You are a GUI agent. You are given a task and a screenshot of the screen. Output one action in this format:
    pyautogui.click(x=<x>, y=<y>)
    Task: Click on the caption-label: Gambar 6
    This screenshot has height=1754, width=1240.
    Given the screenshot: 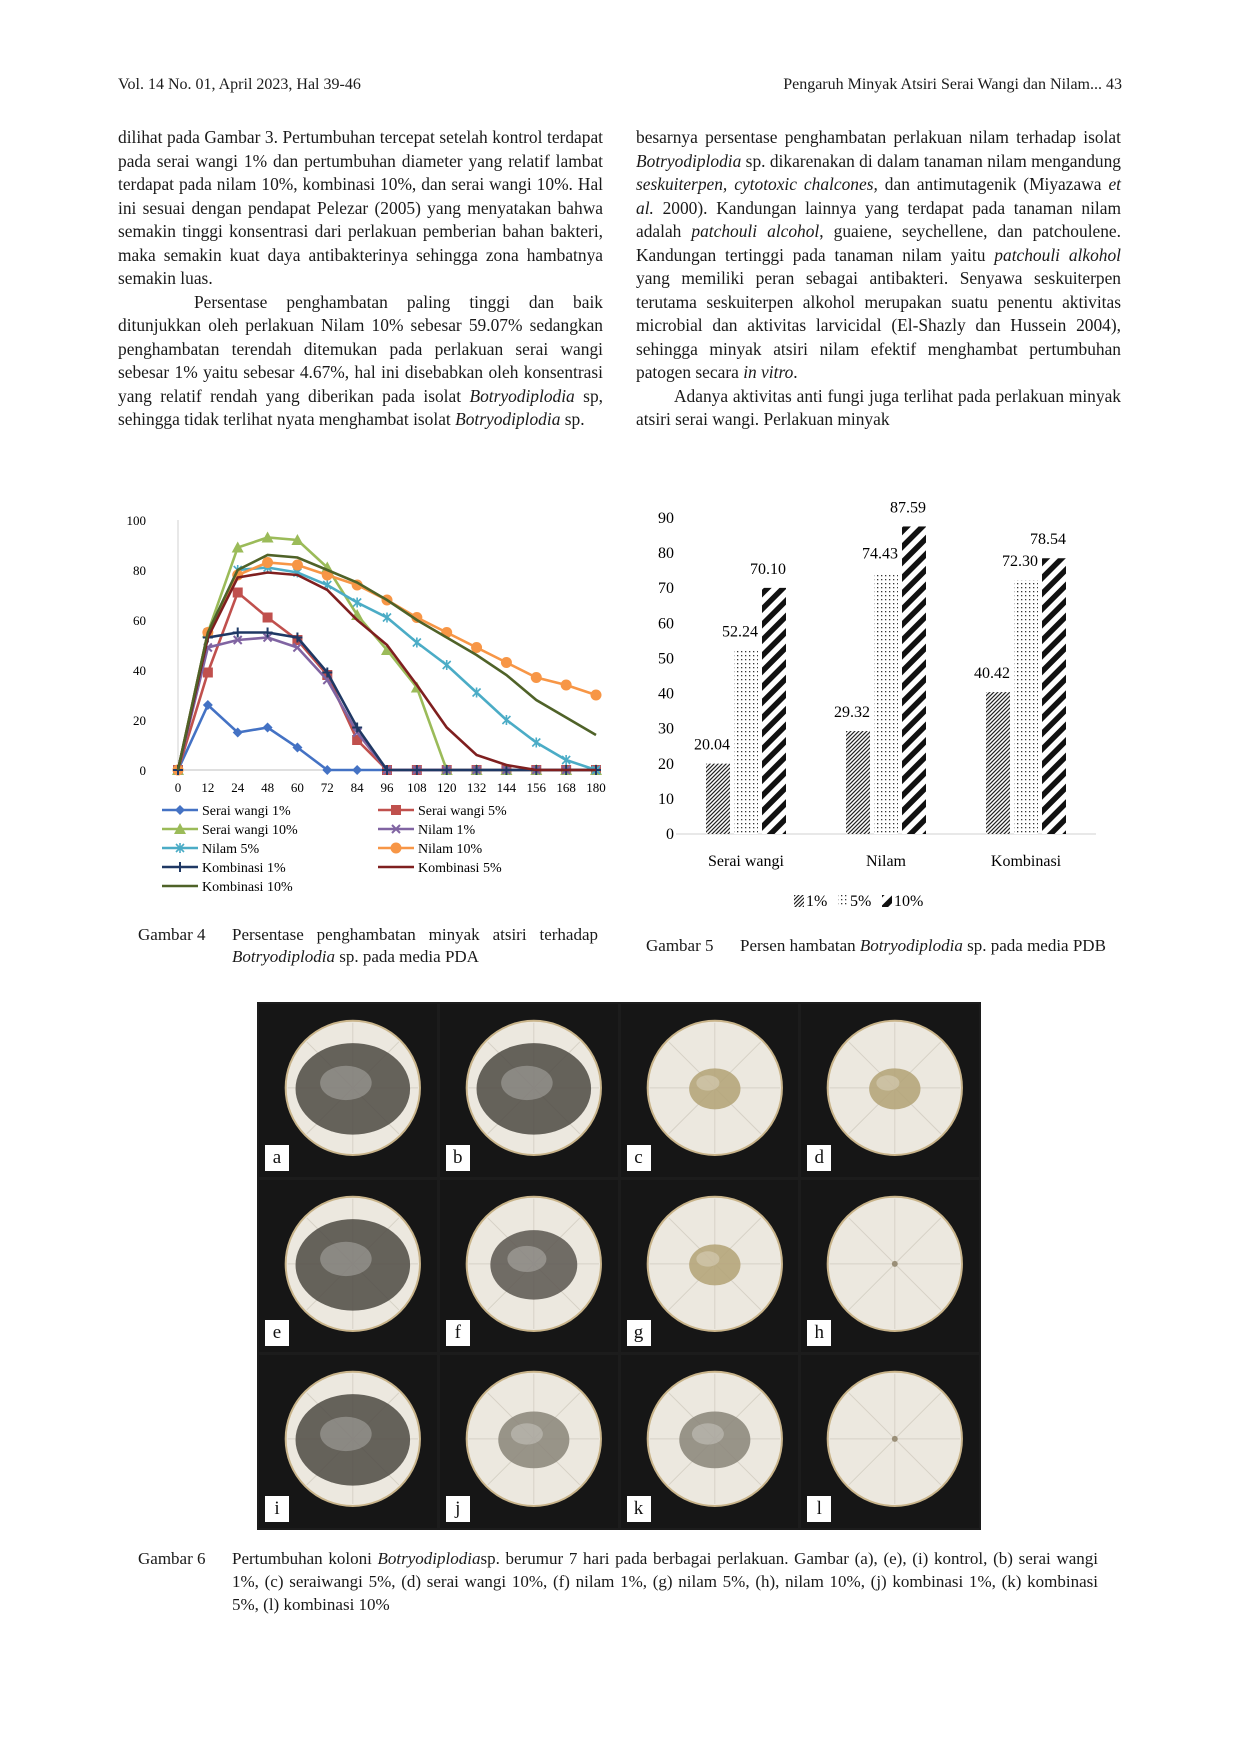 What is the action you would take?
    pyautogui.click(x=172, y=1558)
    